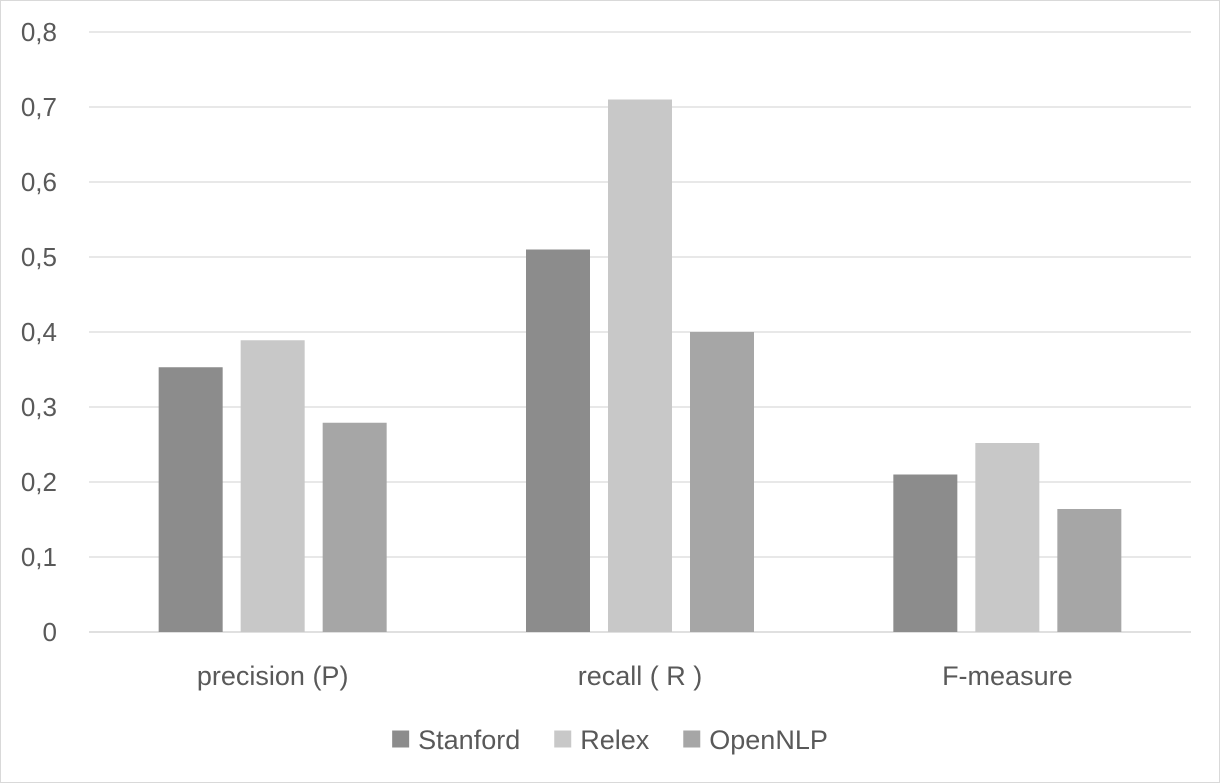 The image size is (1220, 783). Describe the element at coordinates (39, 557) in the screenshot. I see `y-tick-label: 0,1` at that location.